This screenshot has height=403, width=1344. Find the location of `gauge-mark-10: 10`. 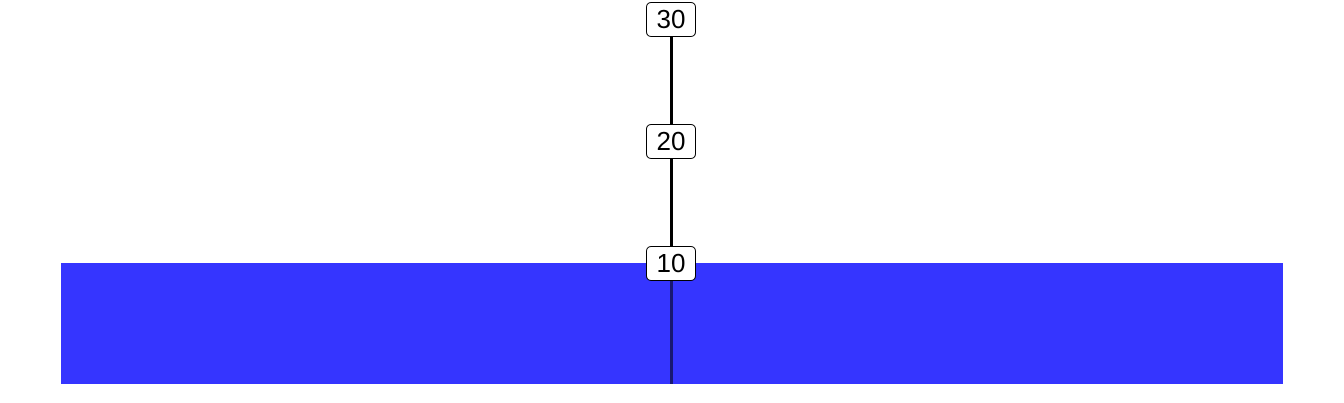

gauge-mark-10: 10 is located at coordinates (671, 263).